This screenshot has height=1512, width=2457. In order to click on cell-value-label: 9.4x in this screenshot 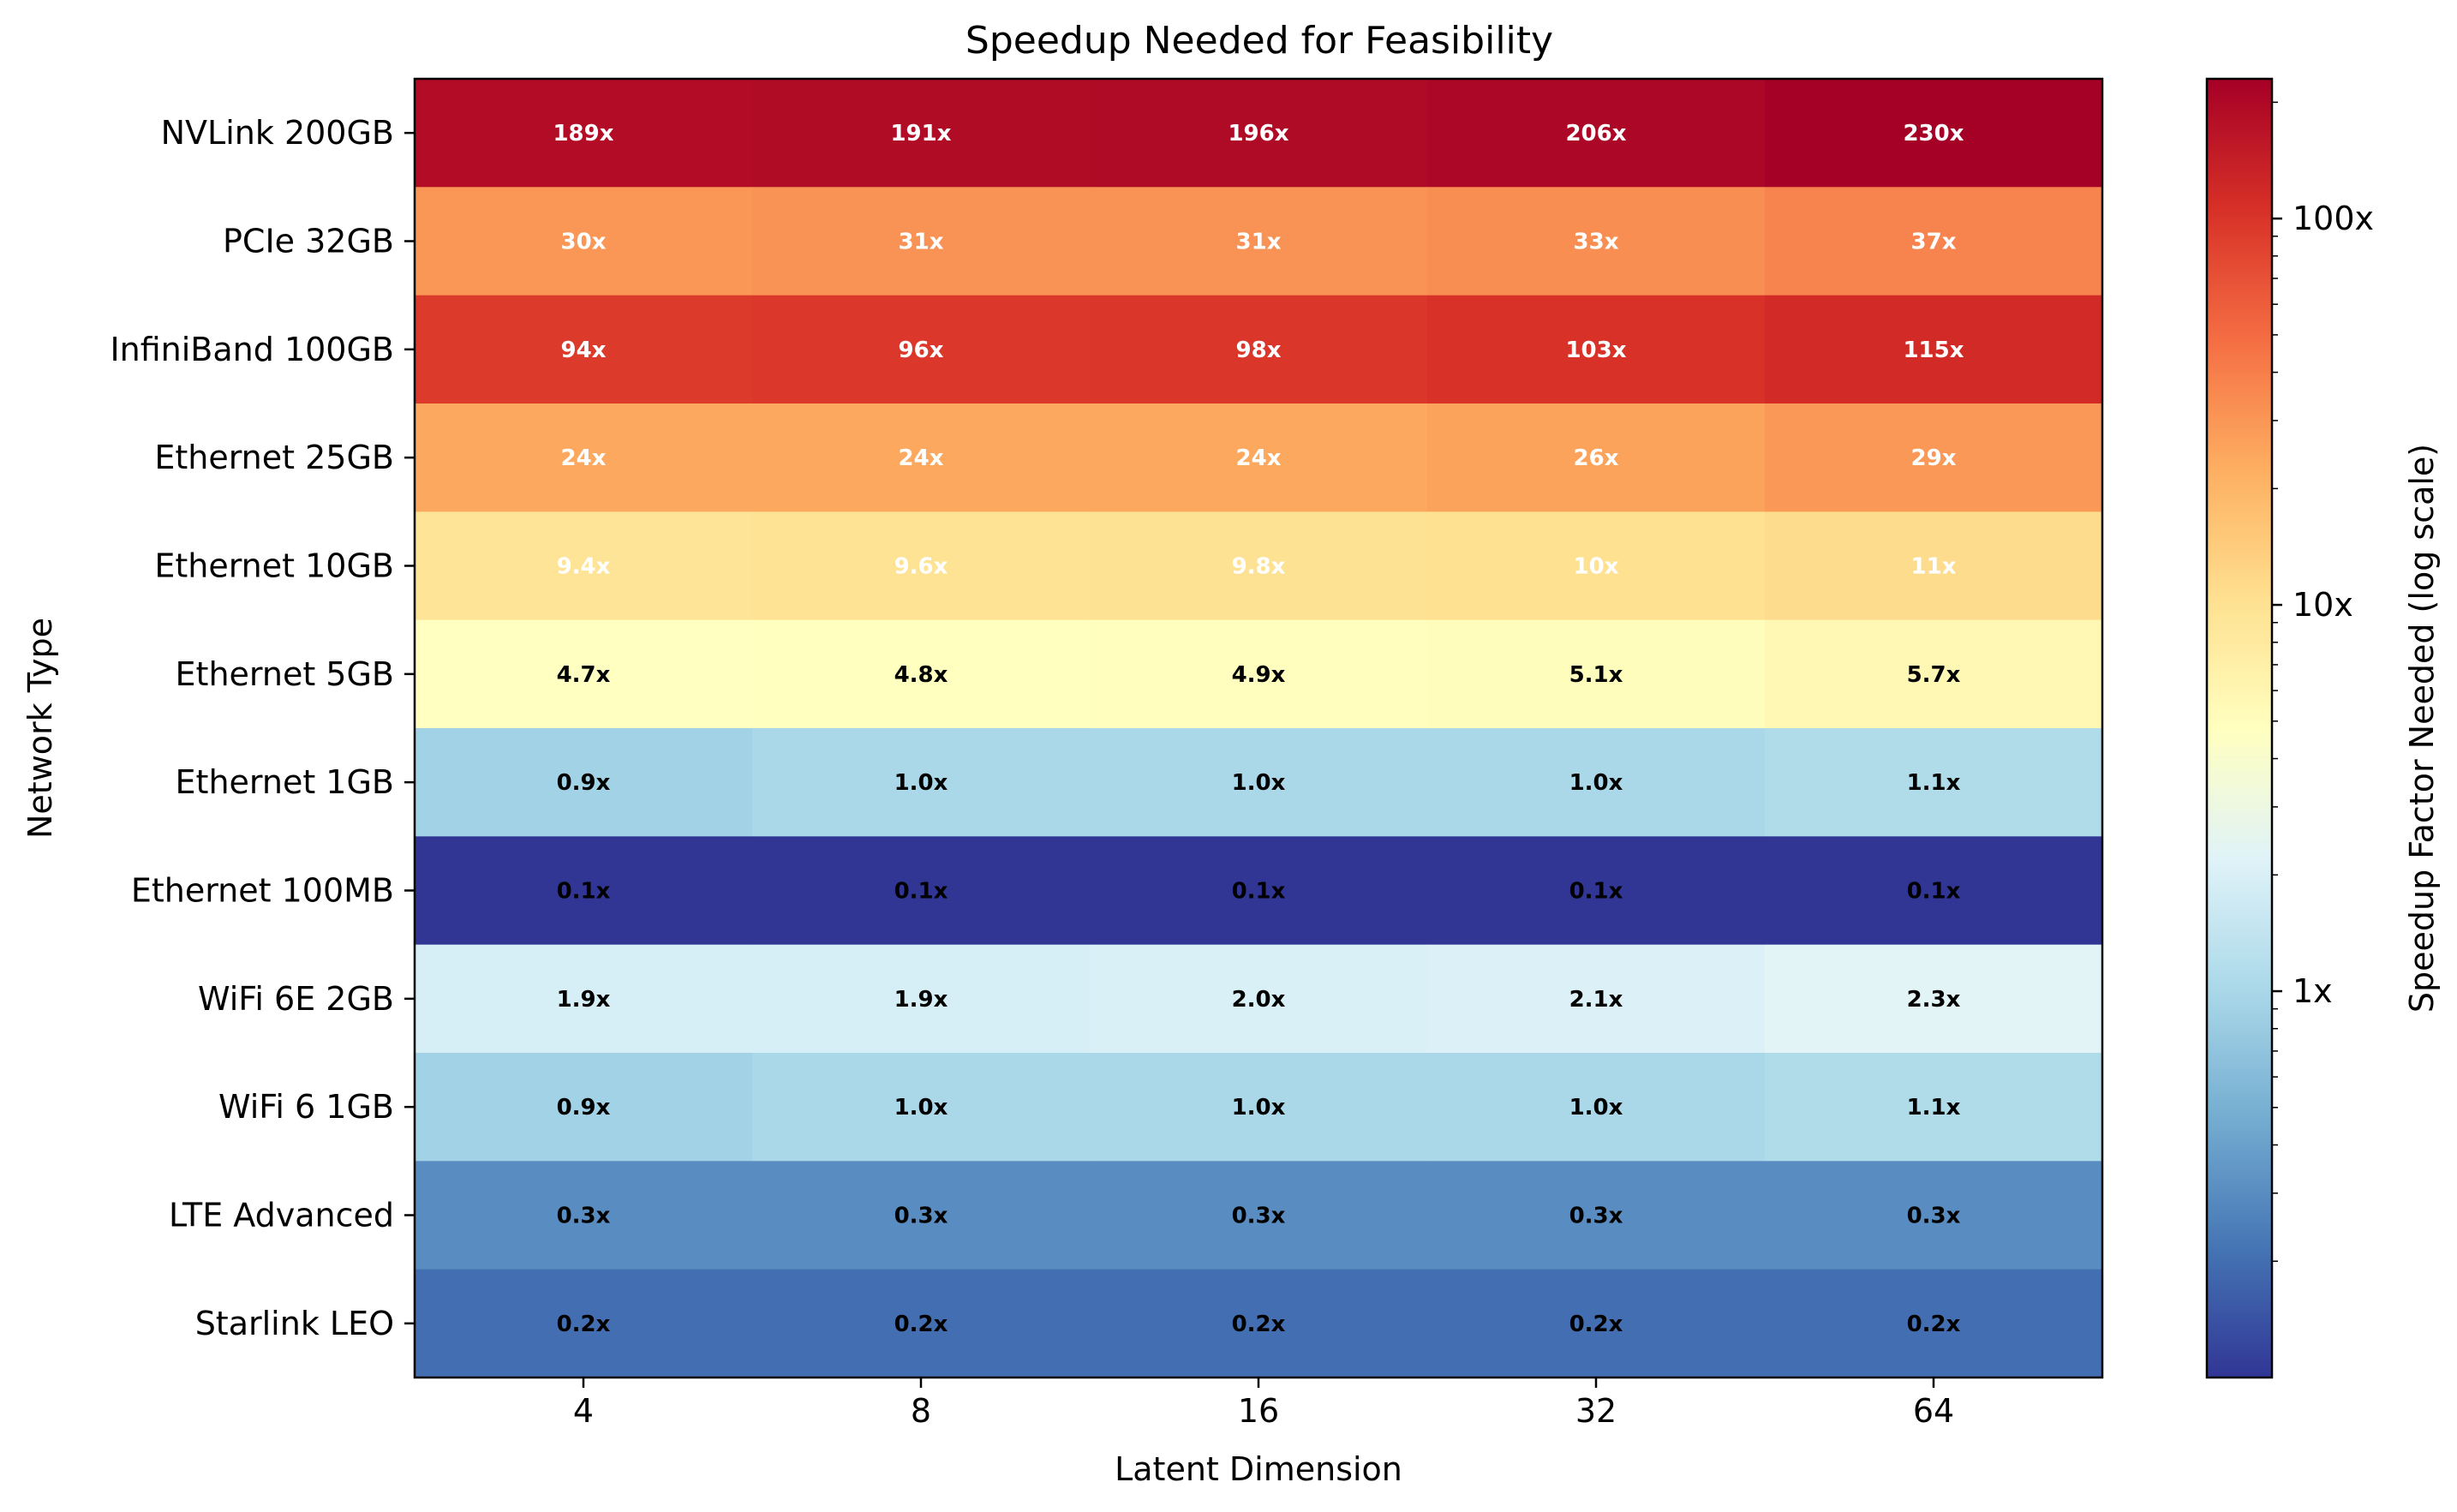, I will do `click(584, 567)`.